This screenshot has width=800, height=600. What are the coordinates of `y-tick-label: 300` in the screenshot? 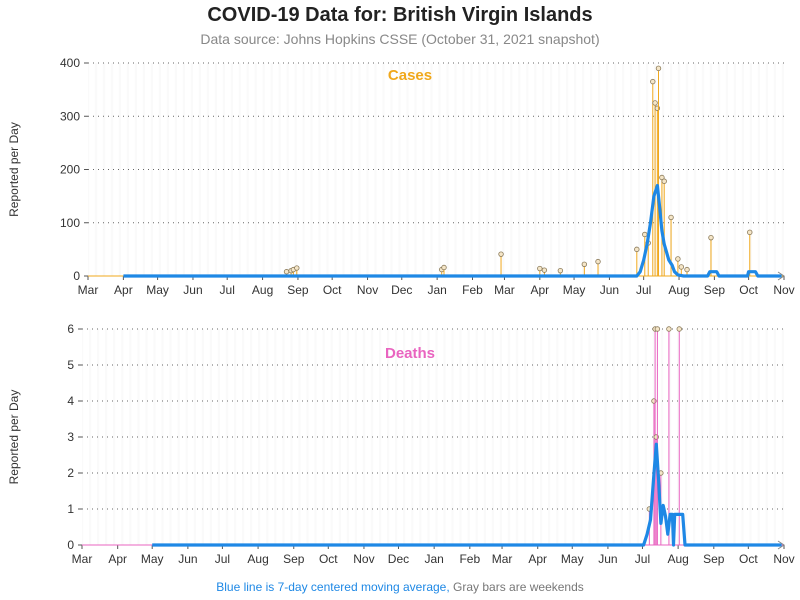 It's located at (70, 116).